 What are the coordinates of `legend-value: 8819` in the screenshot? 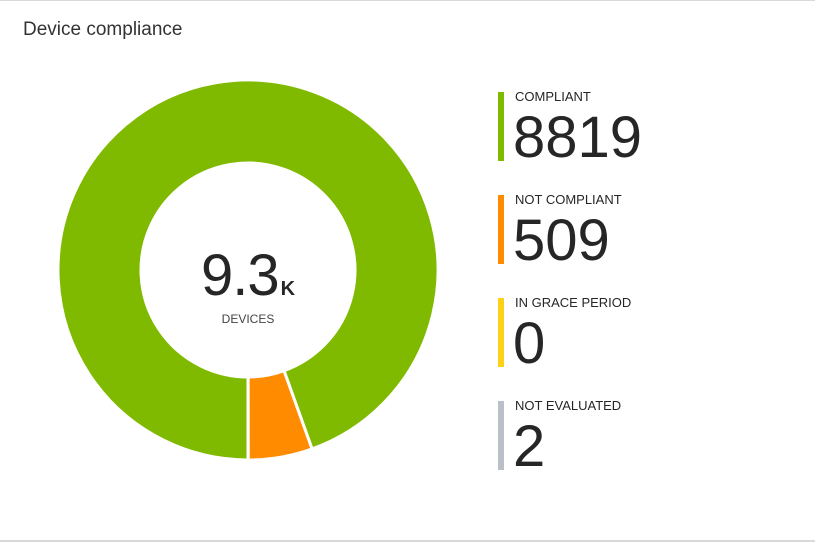 It's located at (578, 137).